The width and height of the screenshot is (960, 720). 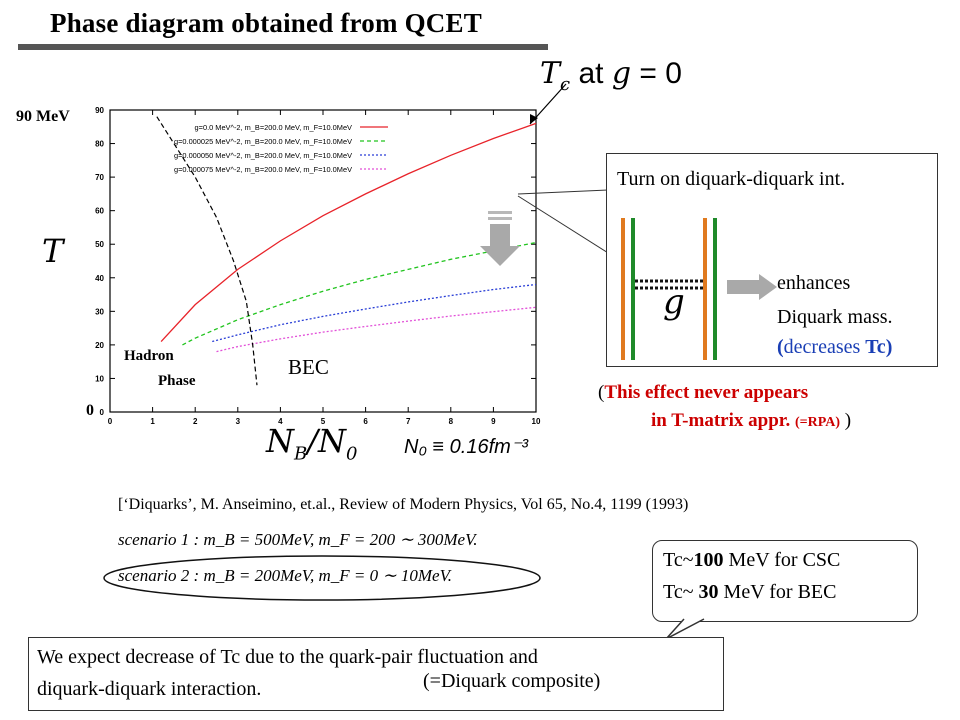 I want to click on scenario-2-highlight-ellipse, so click(x=322, y=578).